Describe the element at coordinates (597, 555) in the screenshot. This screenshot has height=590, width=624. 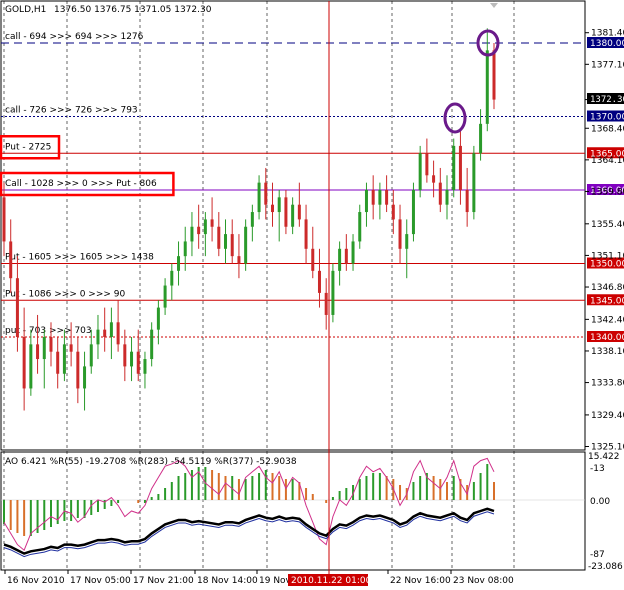
I see `indicator-tick-lower: -87` at that location.